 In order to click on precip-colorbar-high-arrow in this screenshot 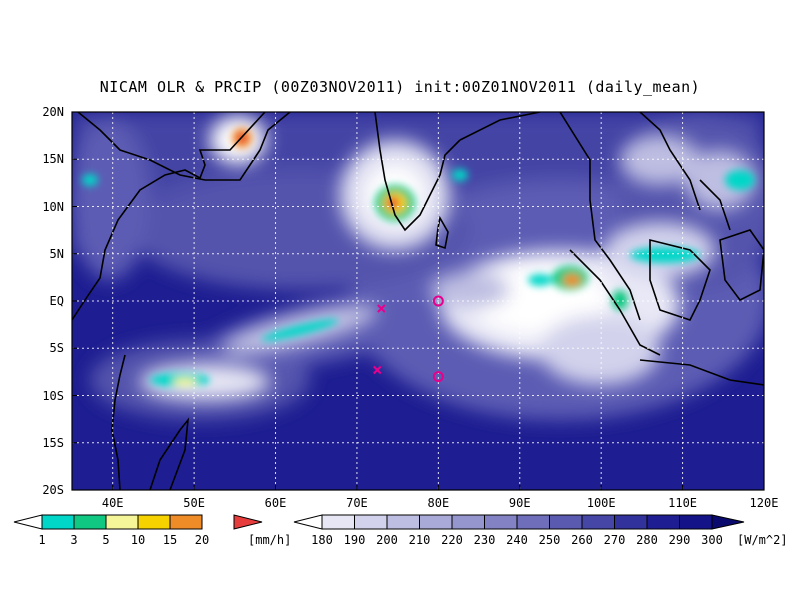, I will do `click(248, 522)`.